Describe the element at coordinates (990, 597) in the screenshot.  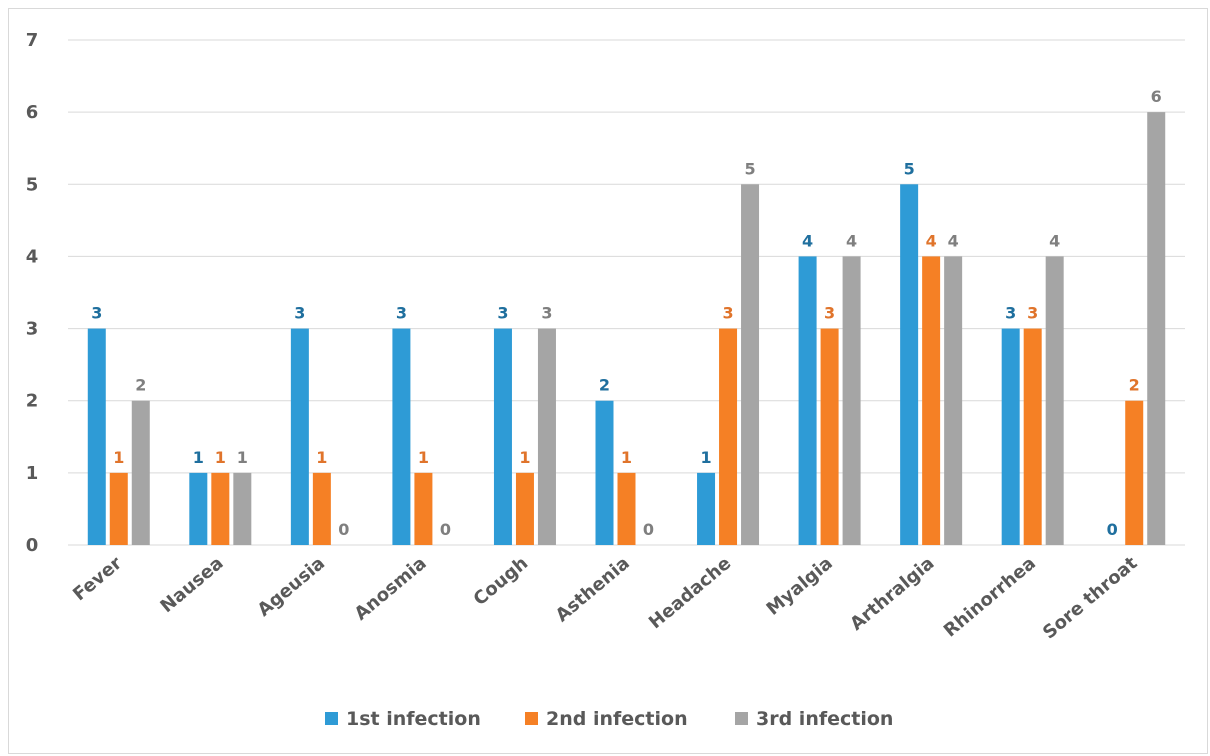
I see `x-tick-label: Rhinorrhea` at that location.